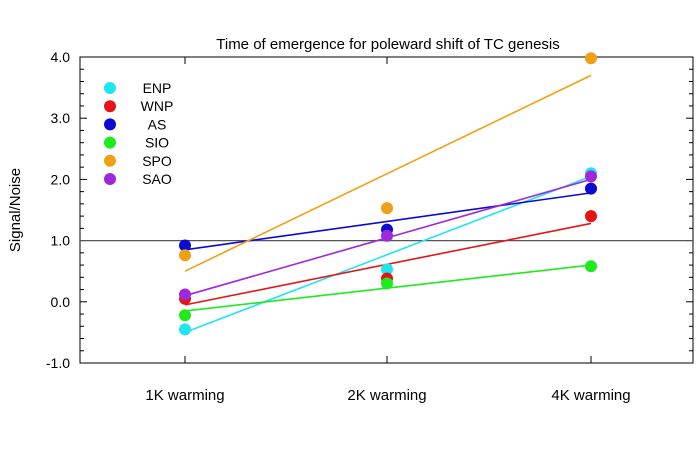 Image resolution: width=700 pixels, height=450 pixels. I want to click on y-tick-label: 4.0, so click(61, 57).